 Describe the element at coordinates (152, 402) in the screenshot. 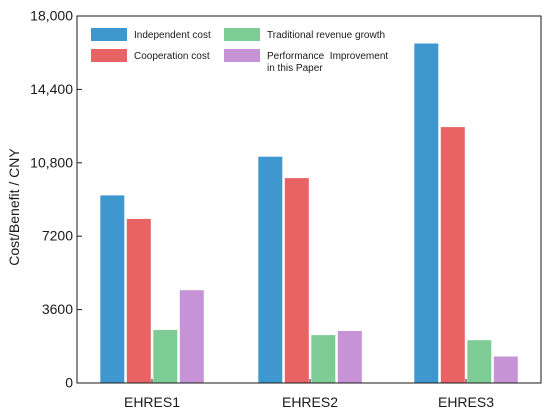

I see `x-tick-label: EHRES1` at that location.